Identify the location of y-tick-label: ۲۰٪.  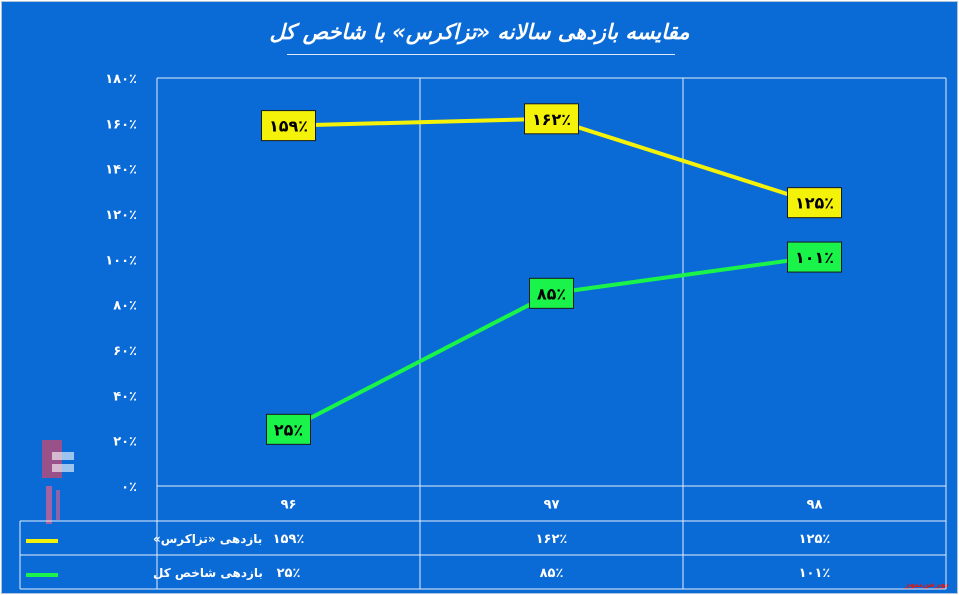
(125, 442).